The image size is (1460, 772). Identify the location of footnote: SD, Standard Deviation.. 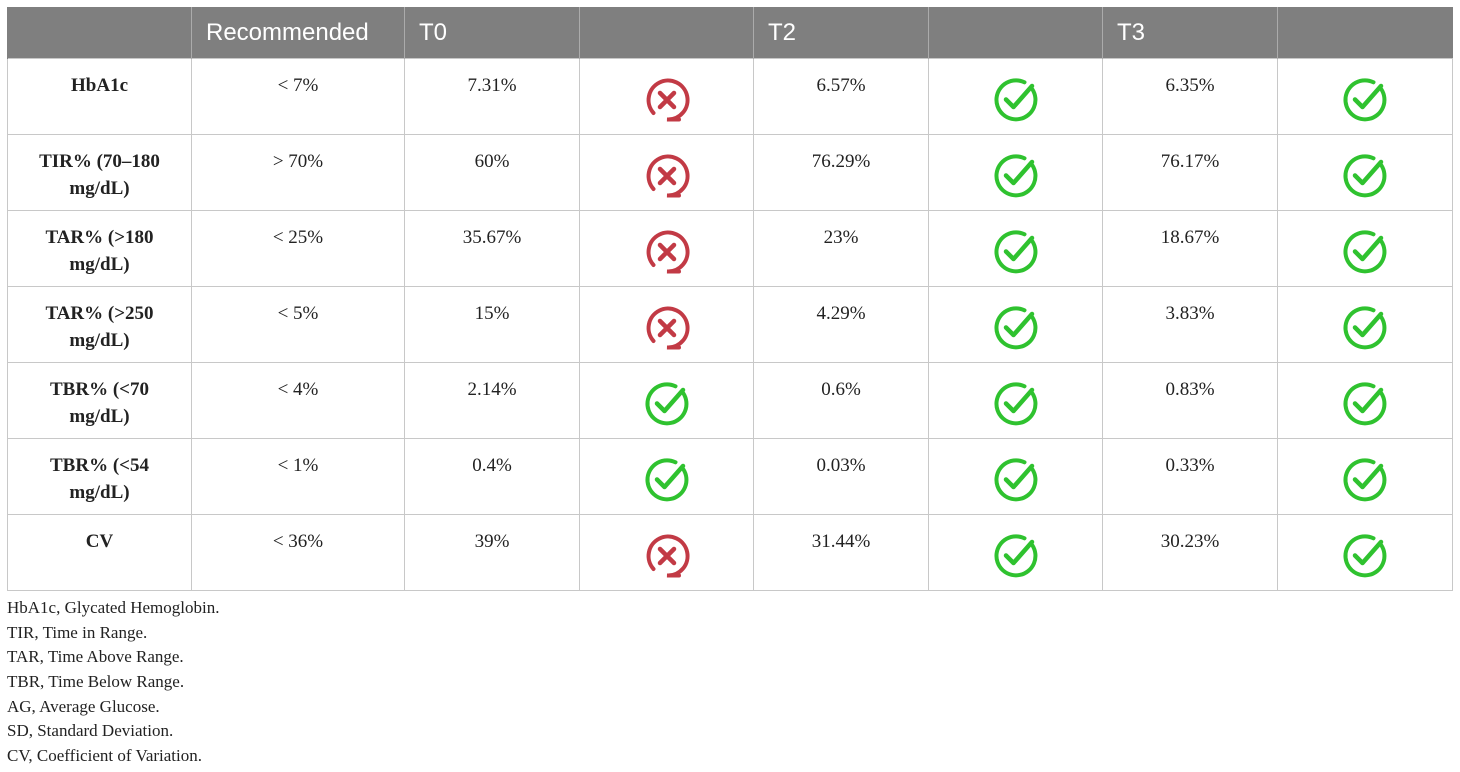
(90, 731).